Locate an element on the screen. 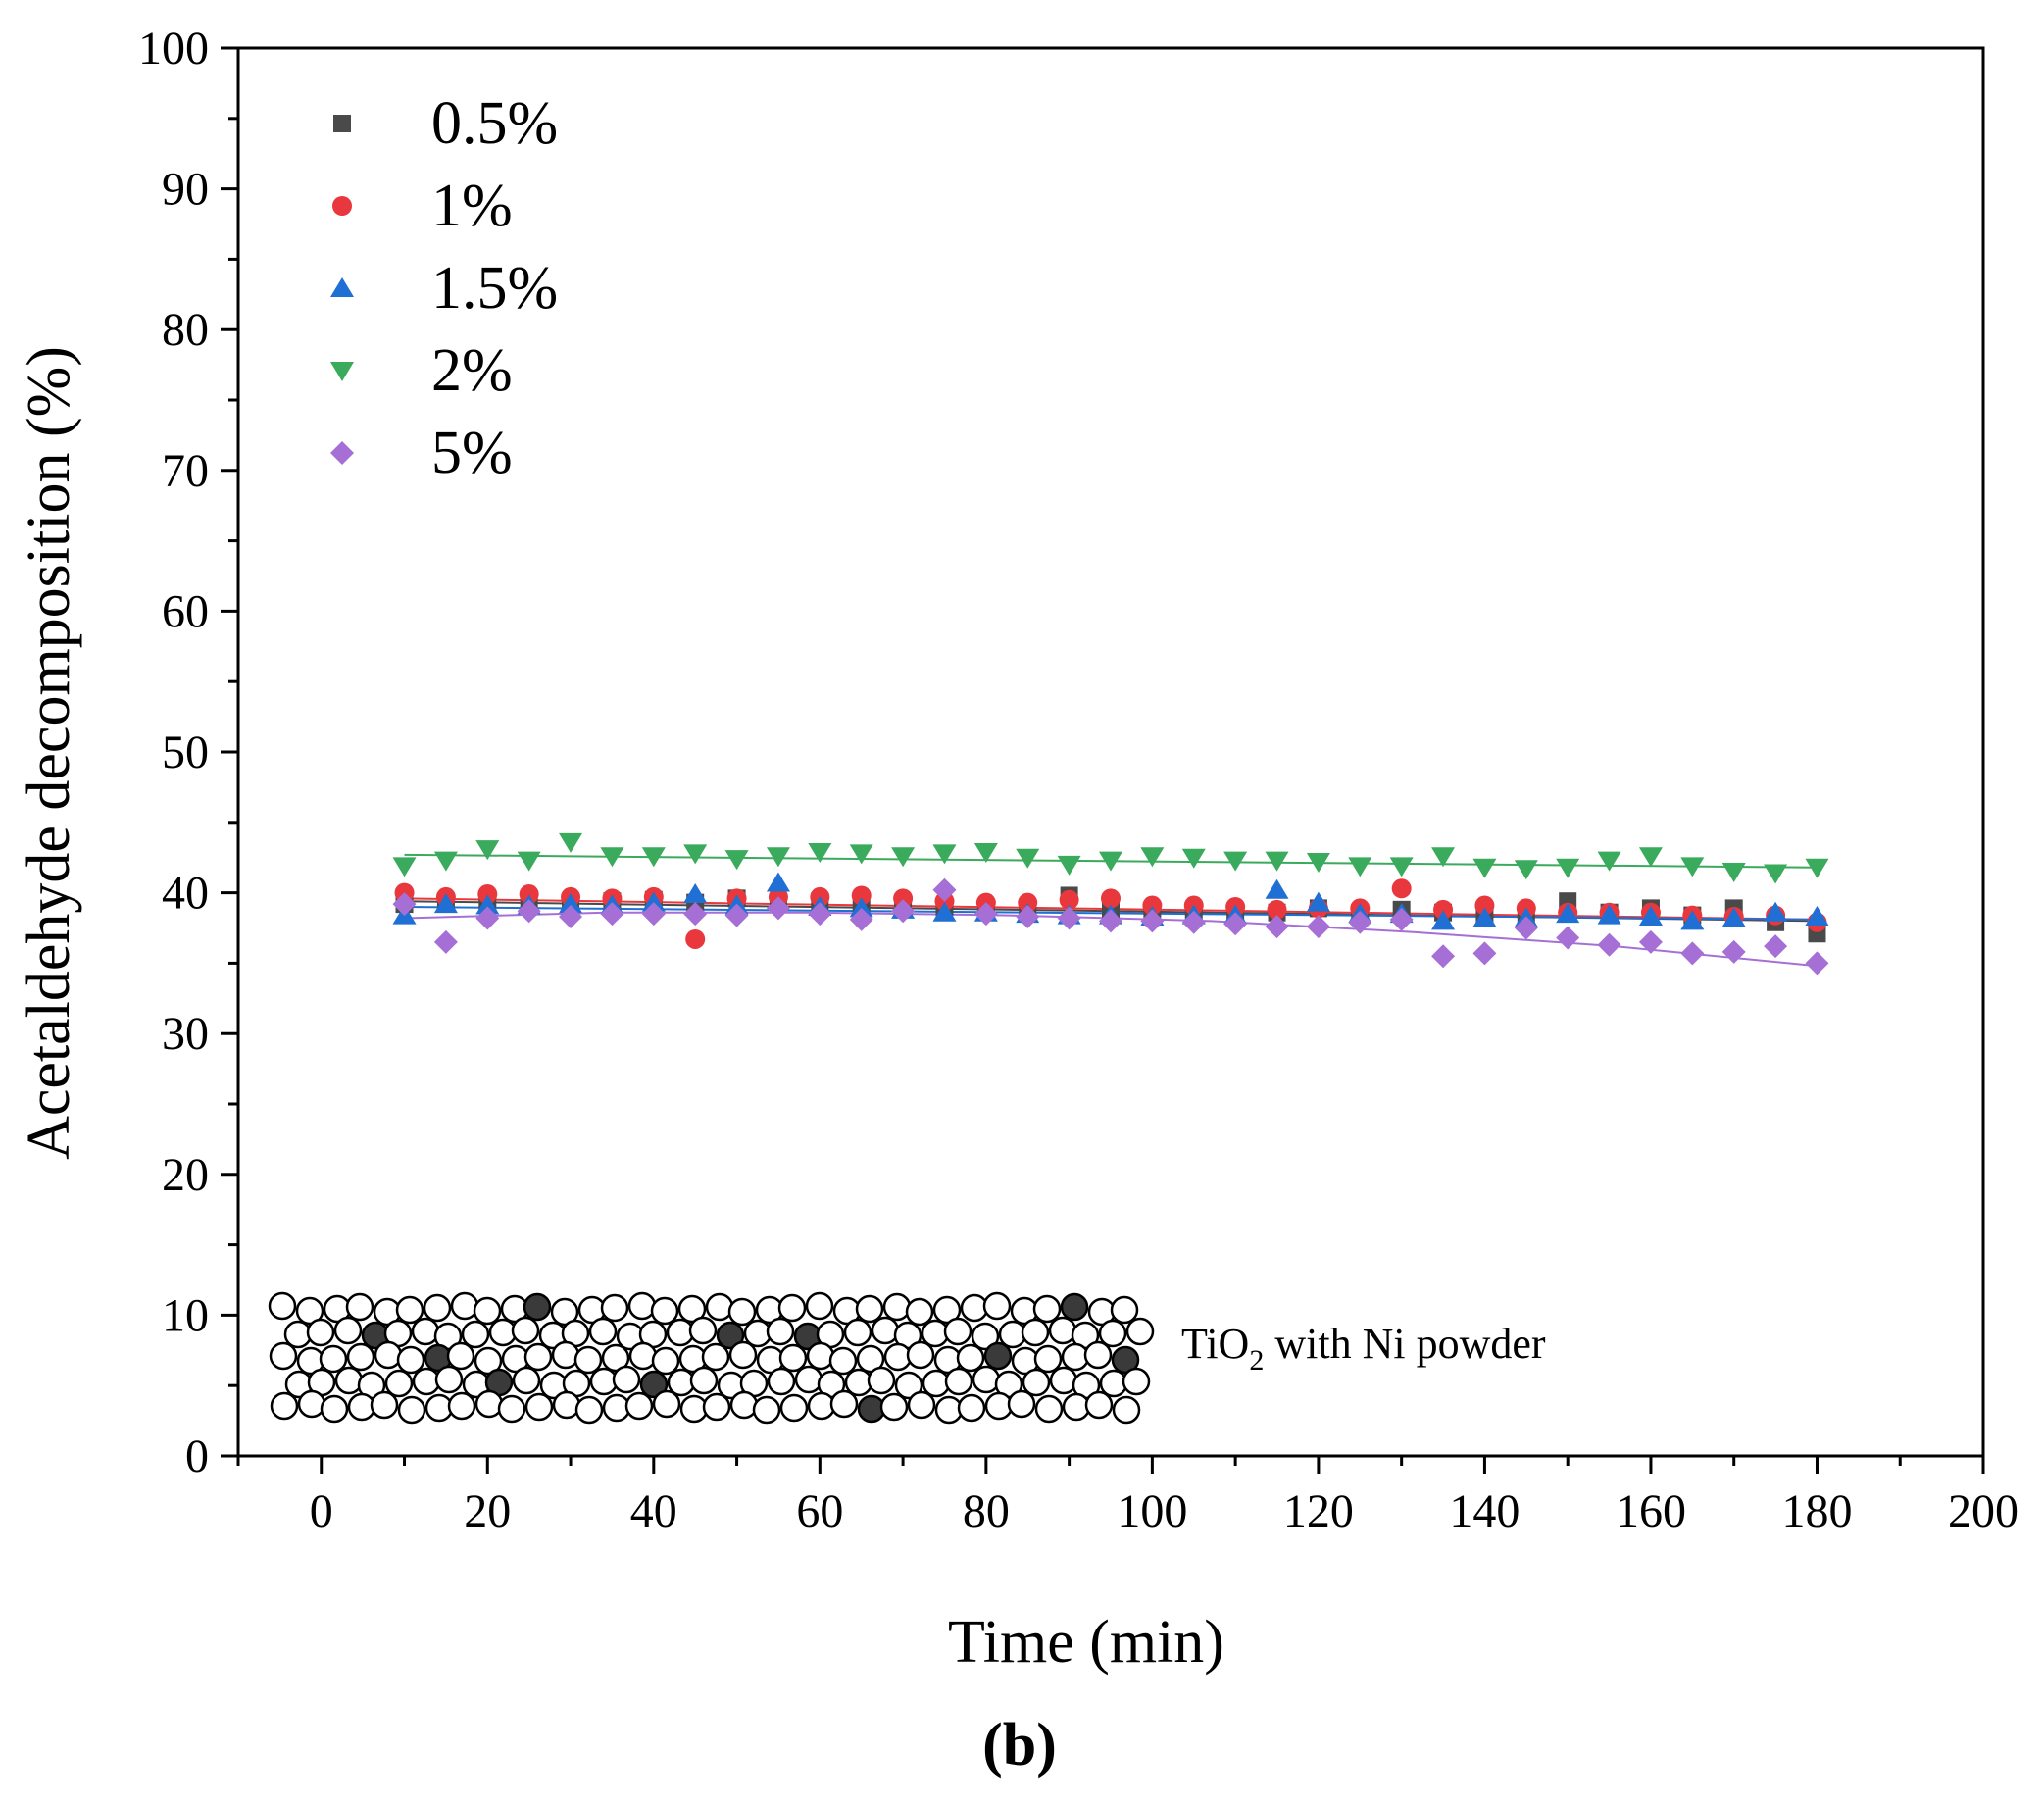 The width and height of the screenshot is (2044, 1804). y-tick-label: 10 is located at coordinates (186, 1315).